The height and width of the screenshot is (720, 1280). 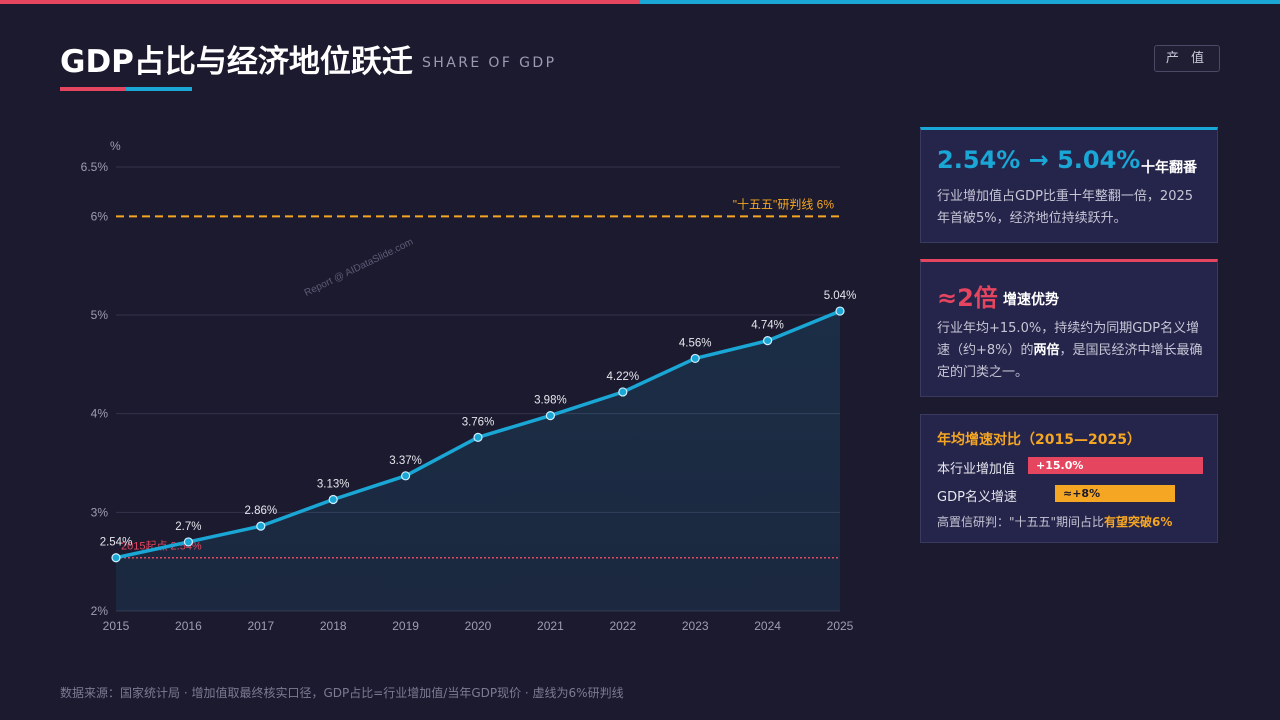 What do you see at coordinates (1060, 465) in the screenshot?
I see `compare-bar-industry-label: +15.0%` at bounding box center [1060, 465].